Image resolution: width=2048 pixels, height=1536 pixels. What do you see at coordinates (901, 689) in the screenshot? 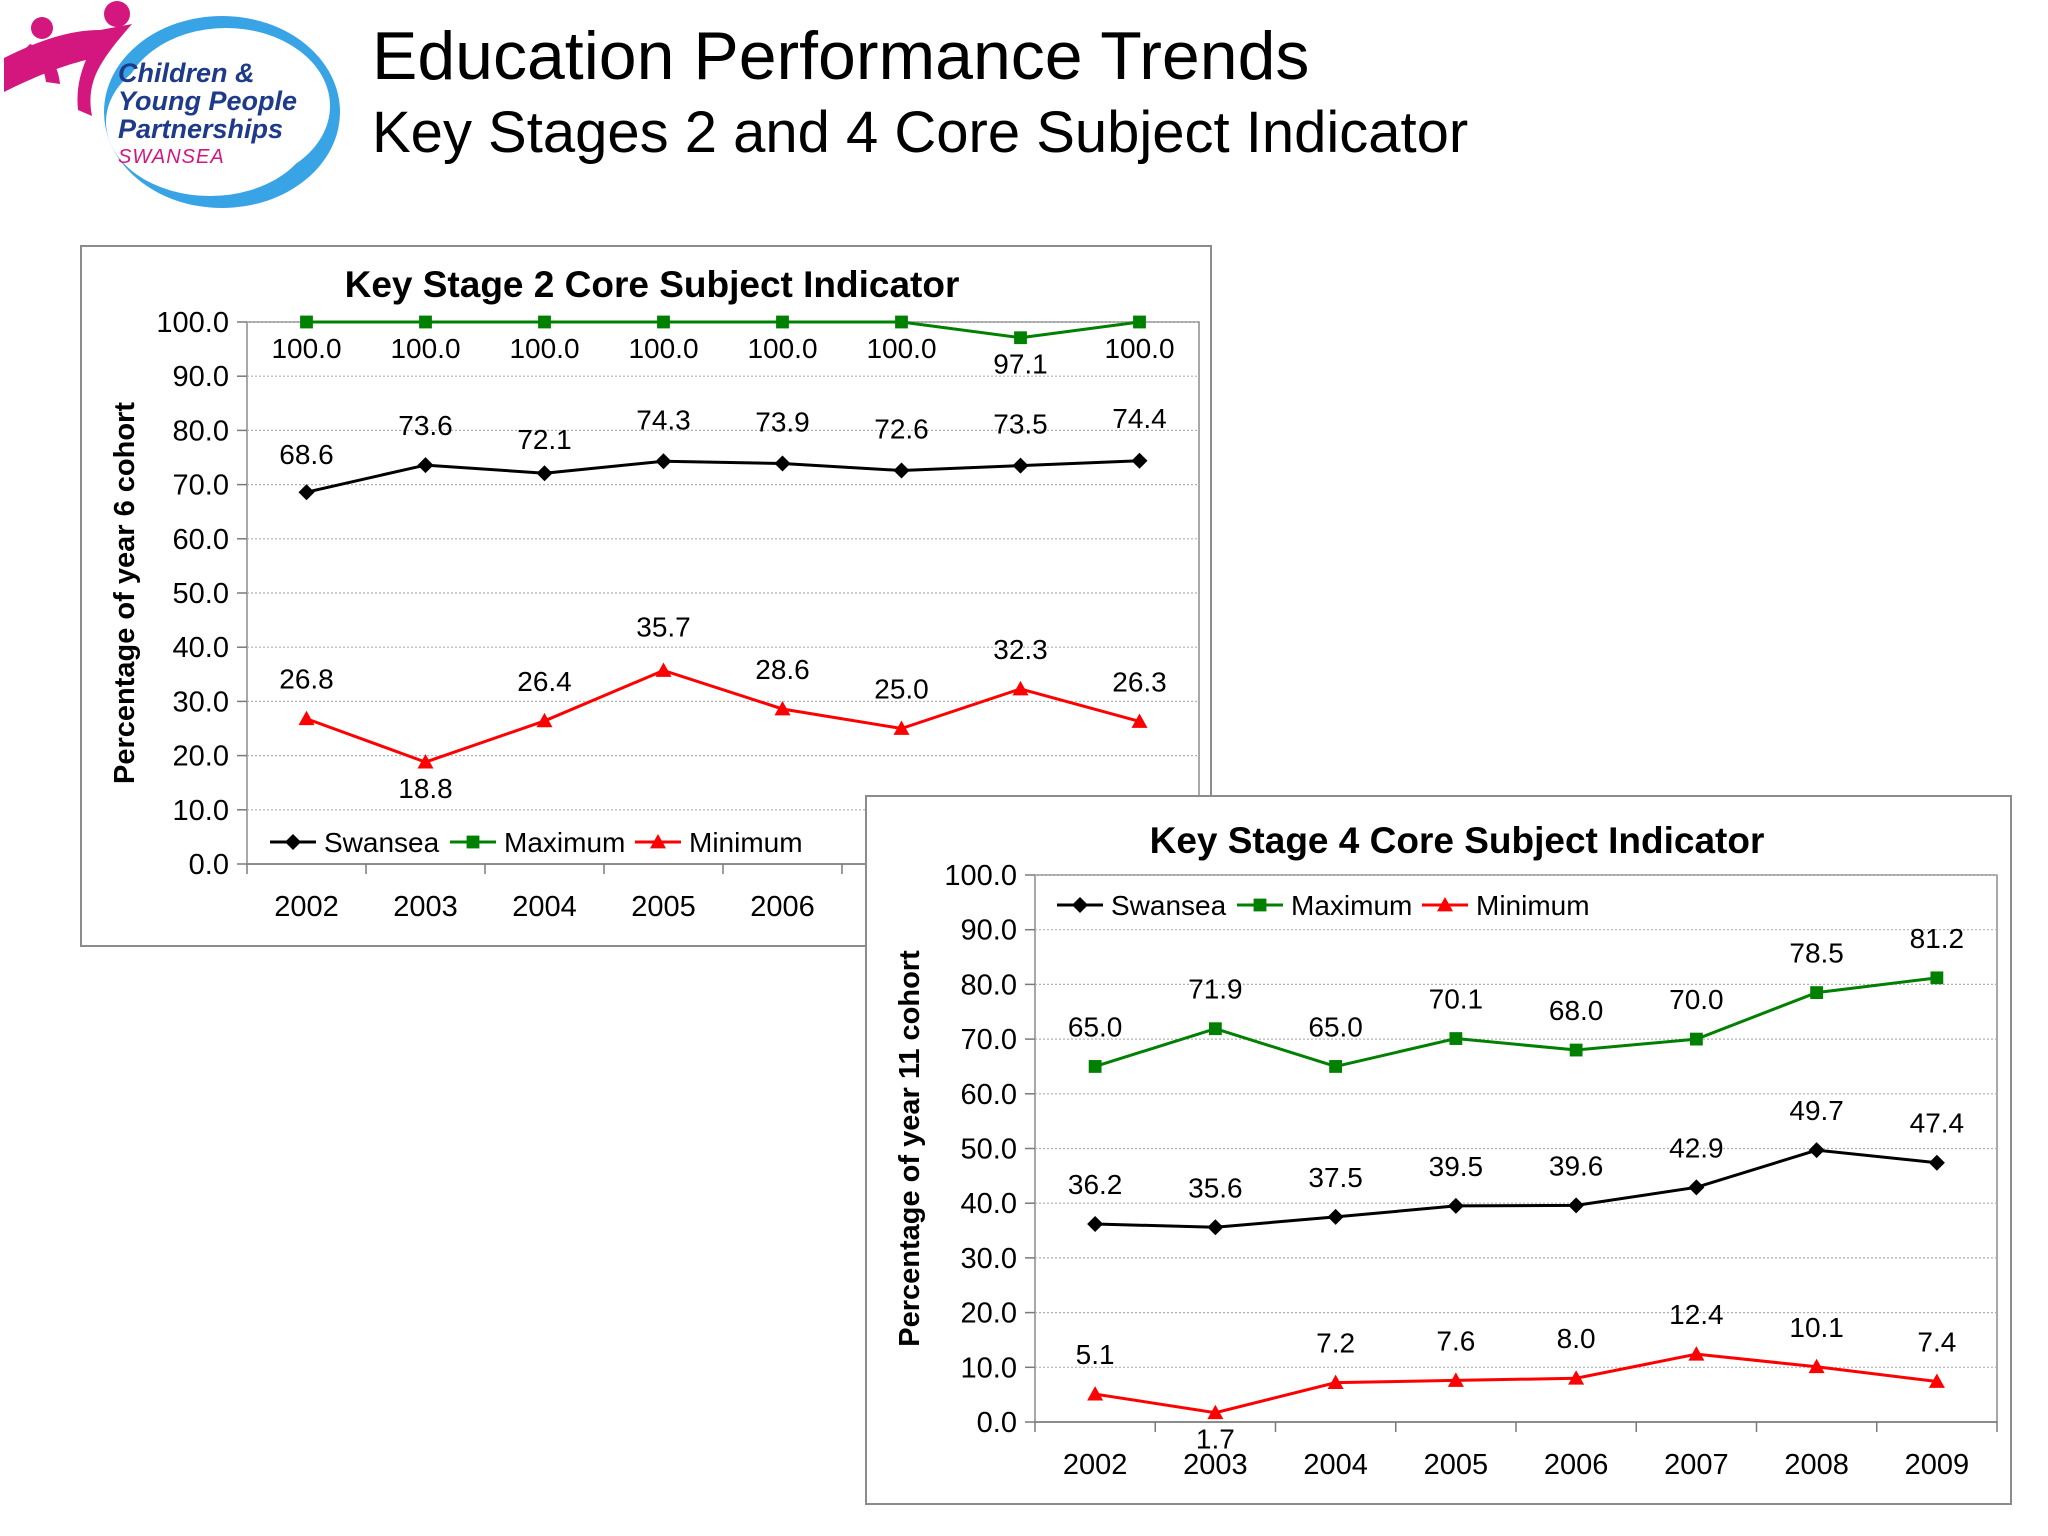
I see `ks2-minimum-data-label: 25.0` at bounding box center [901, 689].